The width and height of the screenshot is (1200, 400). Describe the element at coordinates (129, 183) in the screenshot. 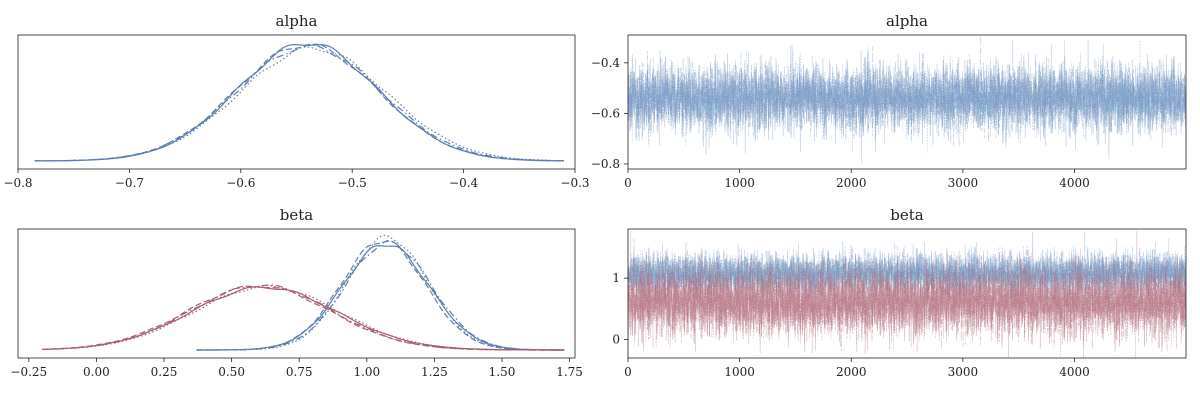

I see `x-tick-label: −0.7` at that location.